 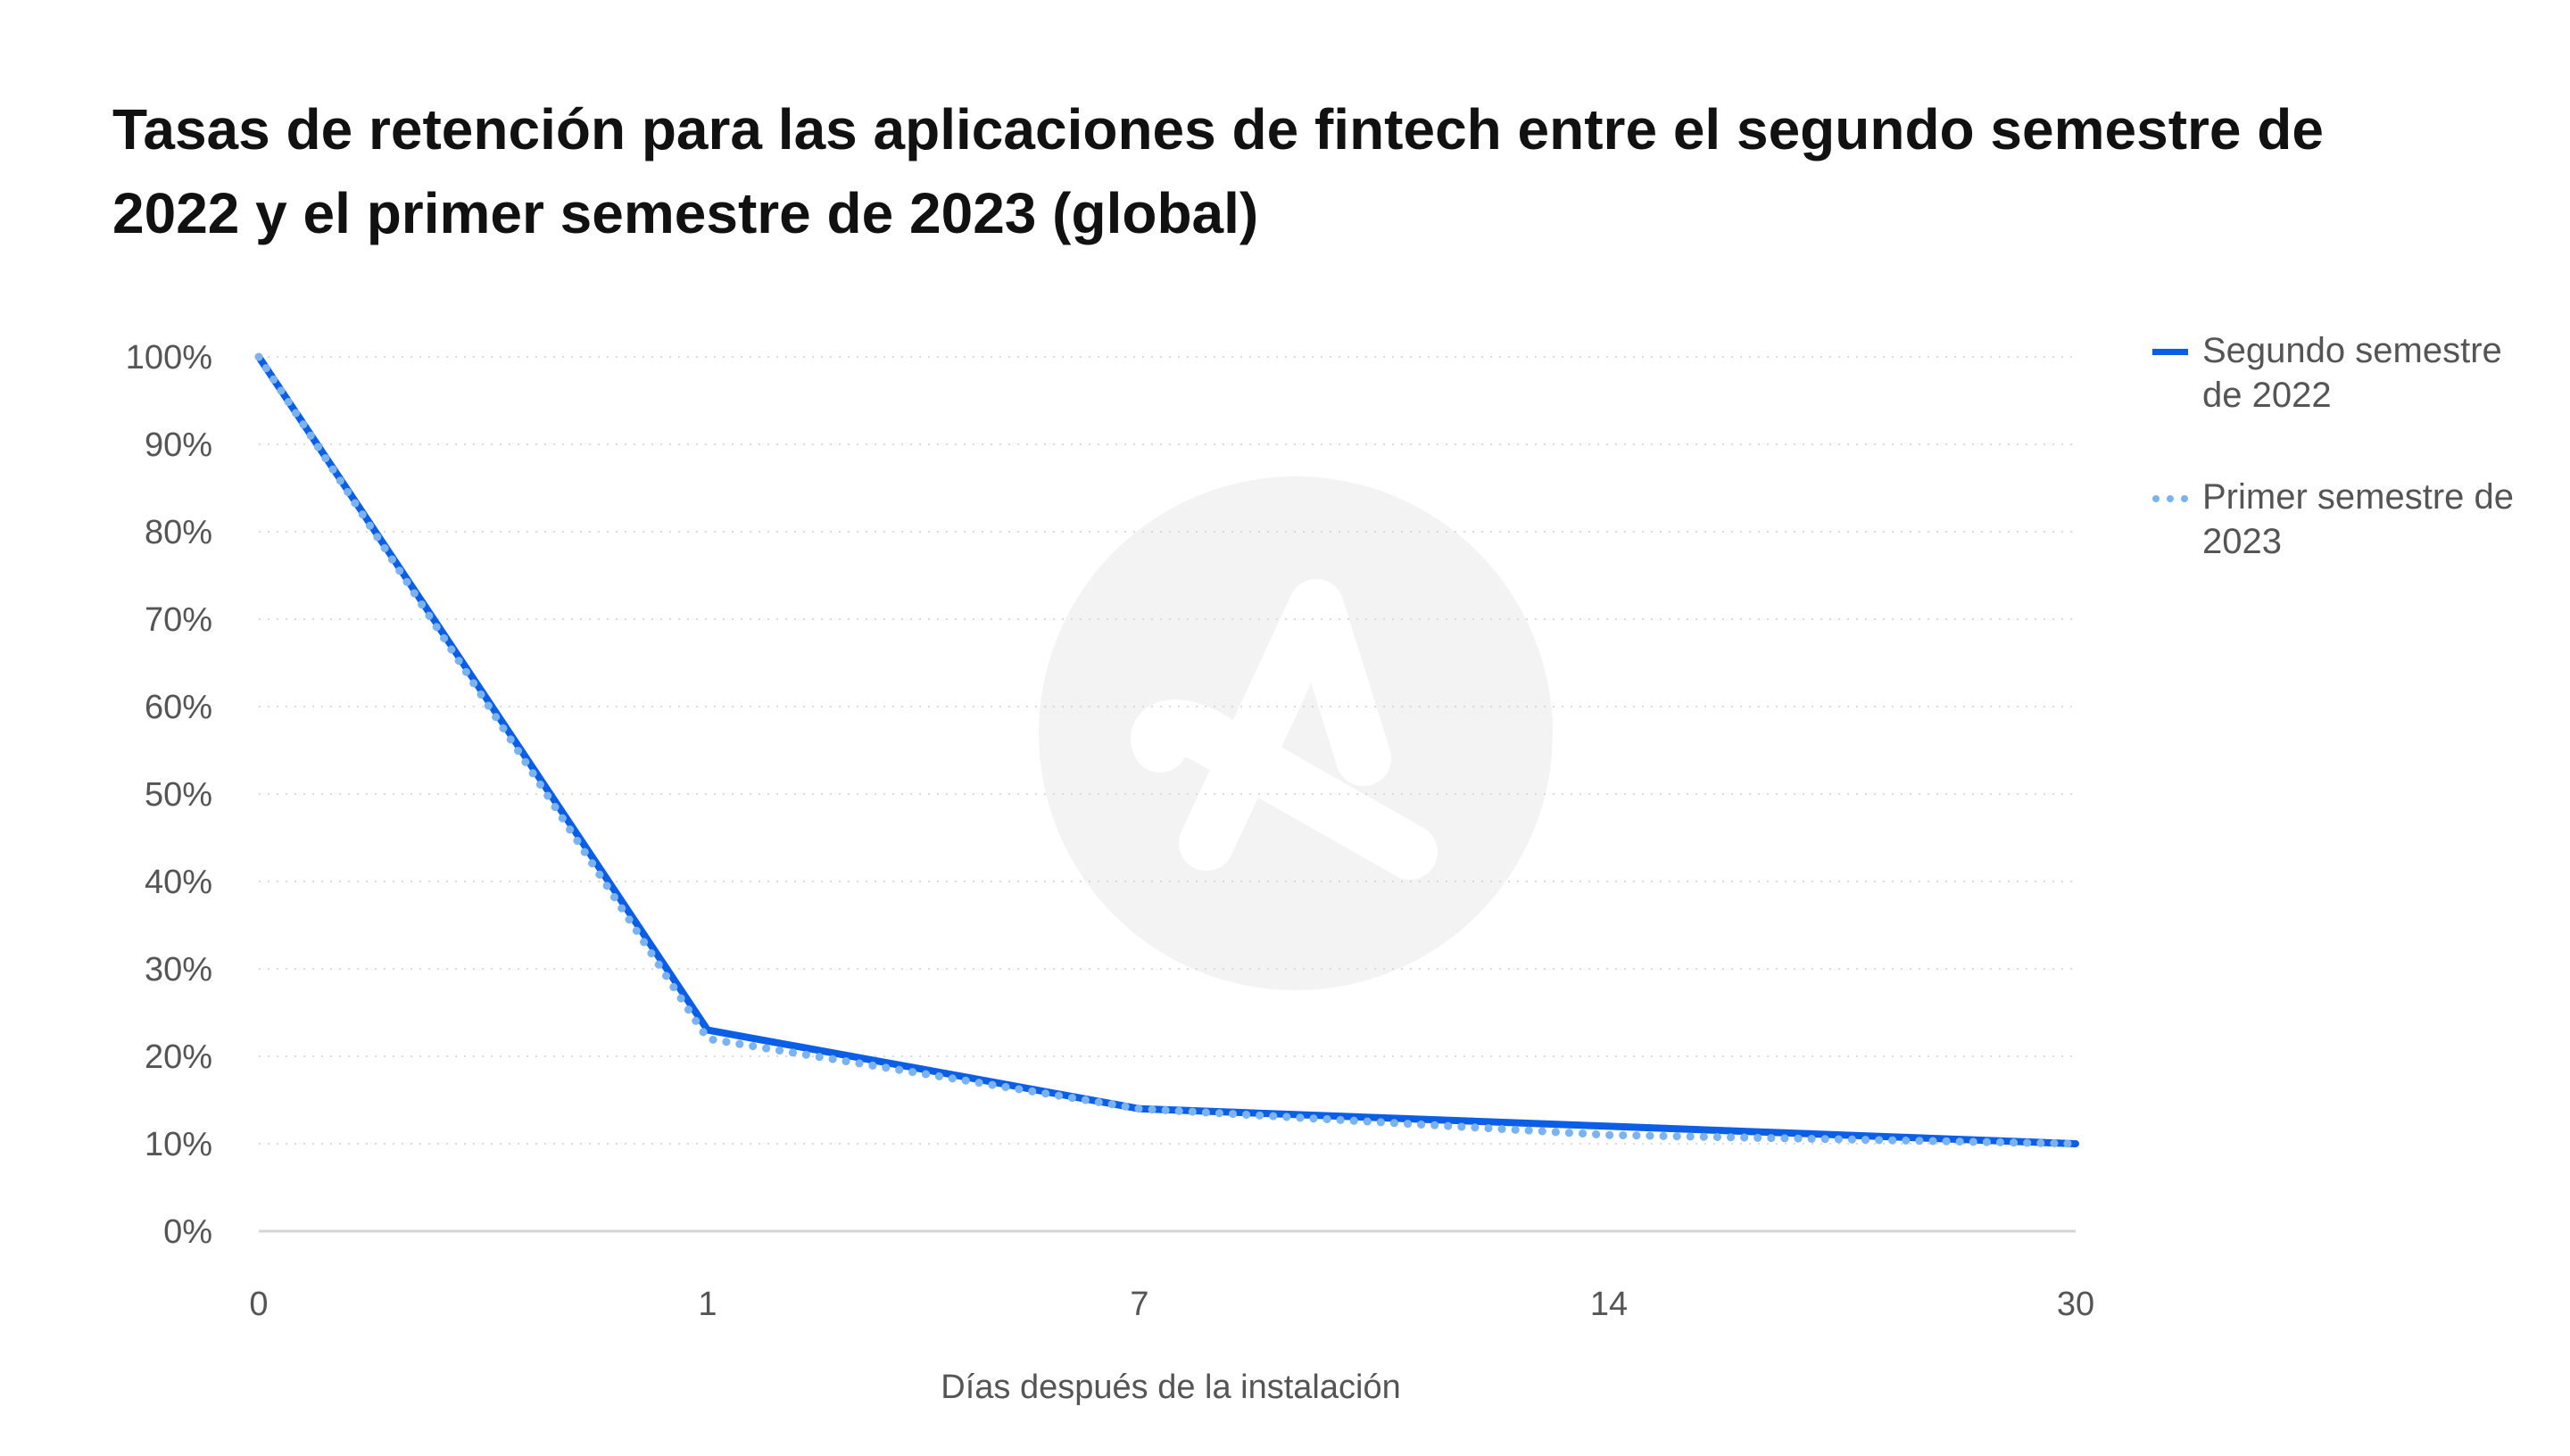 I want to click on x-tick-label: 1, so click(x=707, y=1304).